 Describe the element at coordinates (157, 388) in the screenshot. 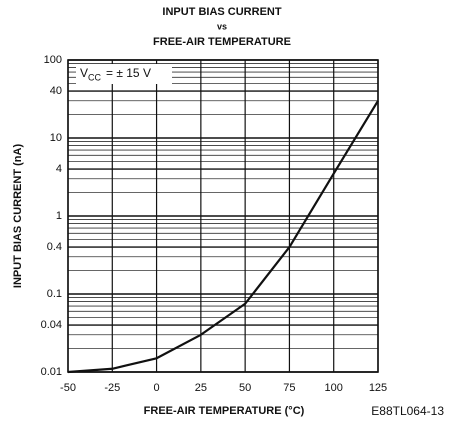

I see `x-tick-label: 0` at that location.